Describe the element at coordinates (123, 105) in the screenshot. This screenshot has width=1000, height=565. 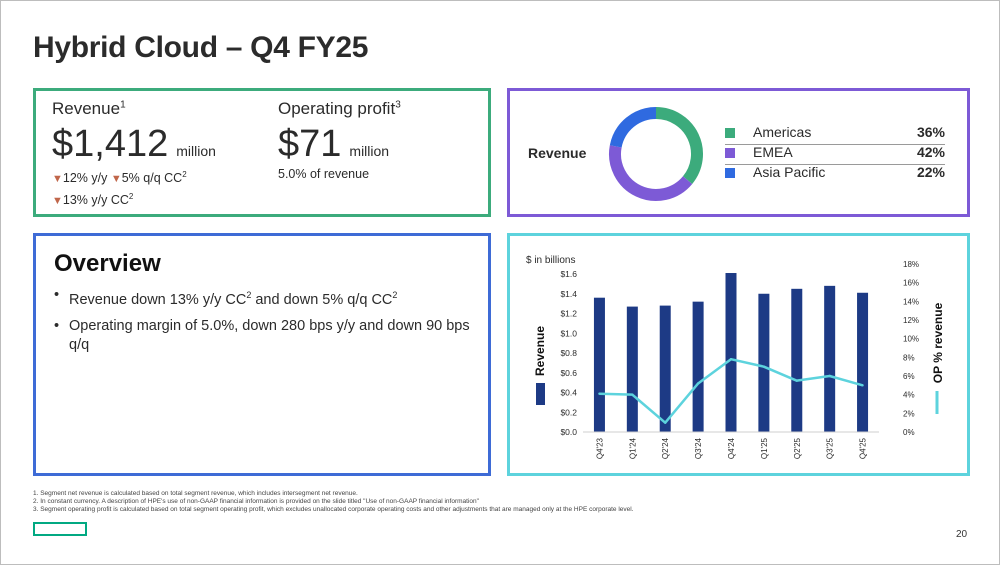
I see `revenue-footnote-ref: 1` at that location.